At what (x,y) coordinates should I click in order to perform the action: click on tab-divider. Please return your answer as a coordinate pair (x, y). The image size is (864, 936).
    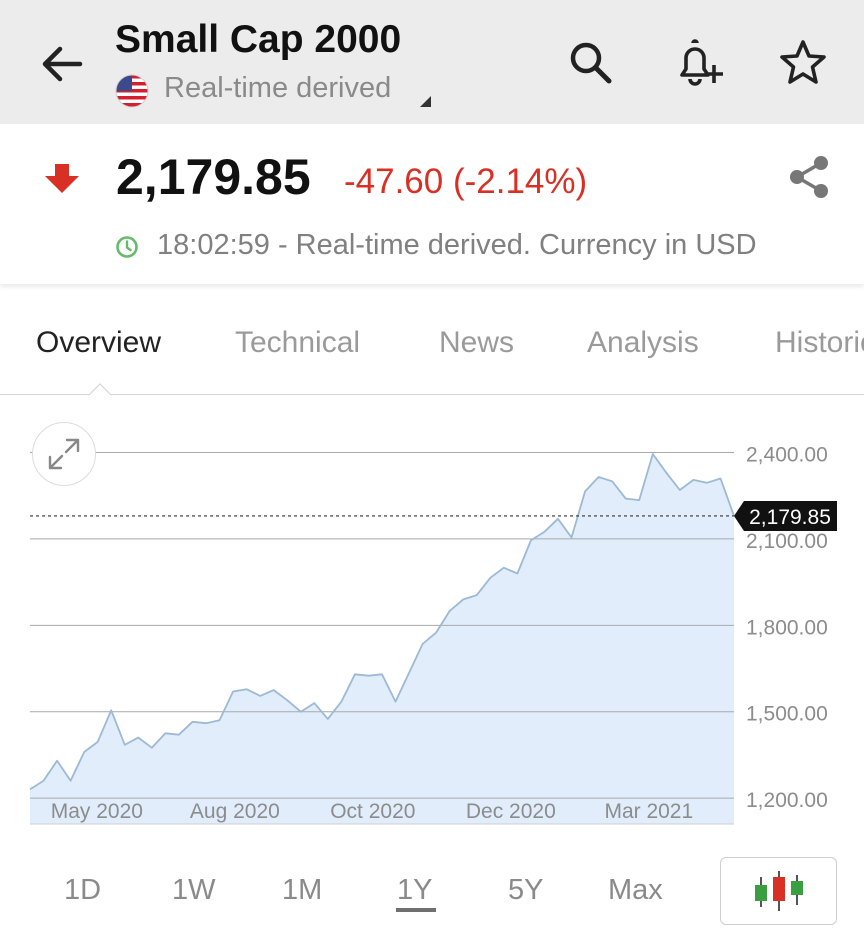
    Looking at the image, I should click on (432, 394).